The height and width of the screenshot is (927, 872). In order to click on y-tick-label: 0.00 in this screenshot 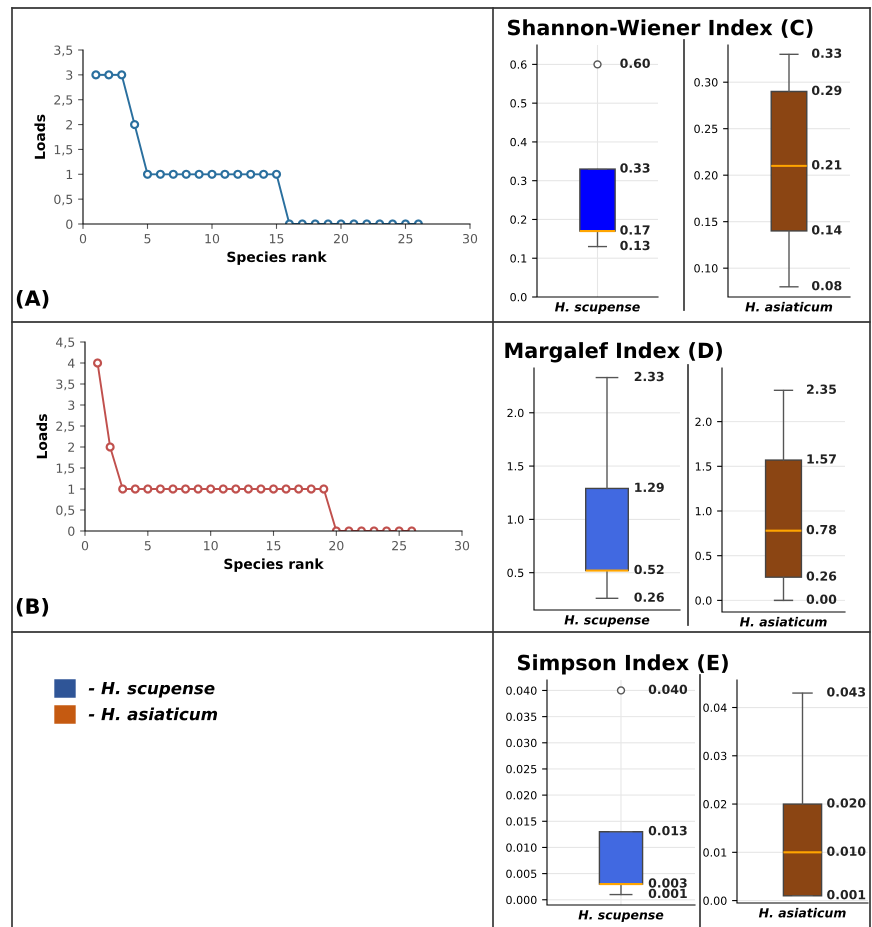, I will do `click(715, 900)`.